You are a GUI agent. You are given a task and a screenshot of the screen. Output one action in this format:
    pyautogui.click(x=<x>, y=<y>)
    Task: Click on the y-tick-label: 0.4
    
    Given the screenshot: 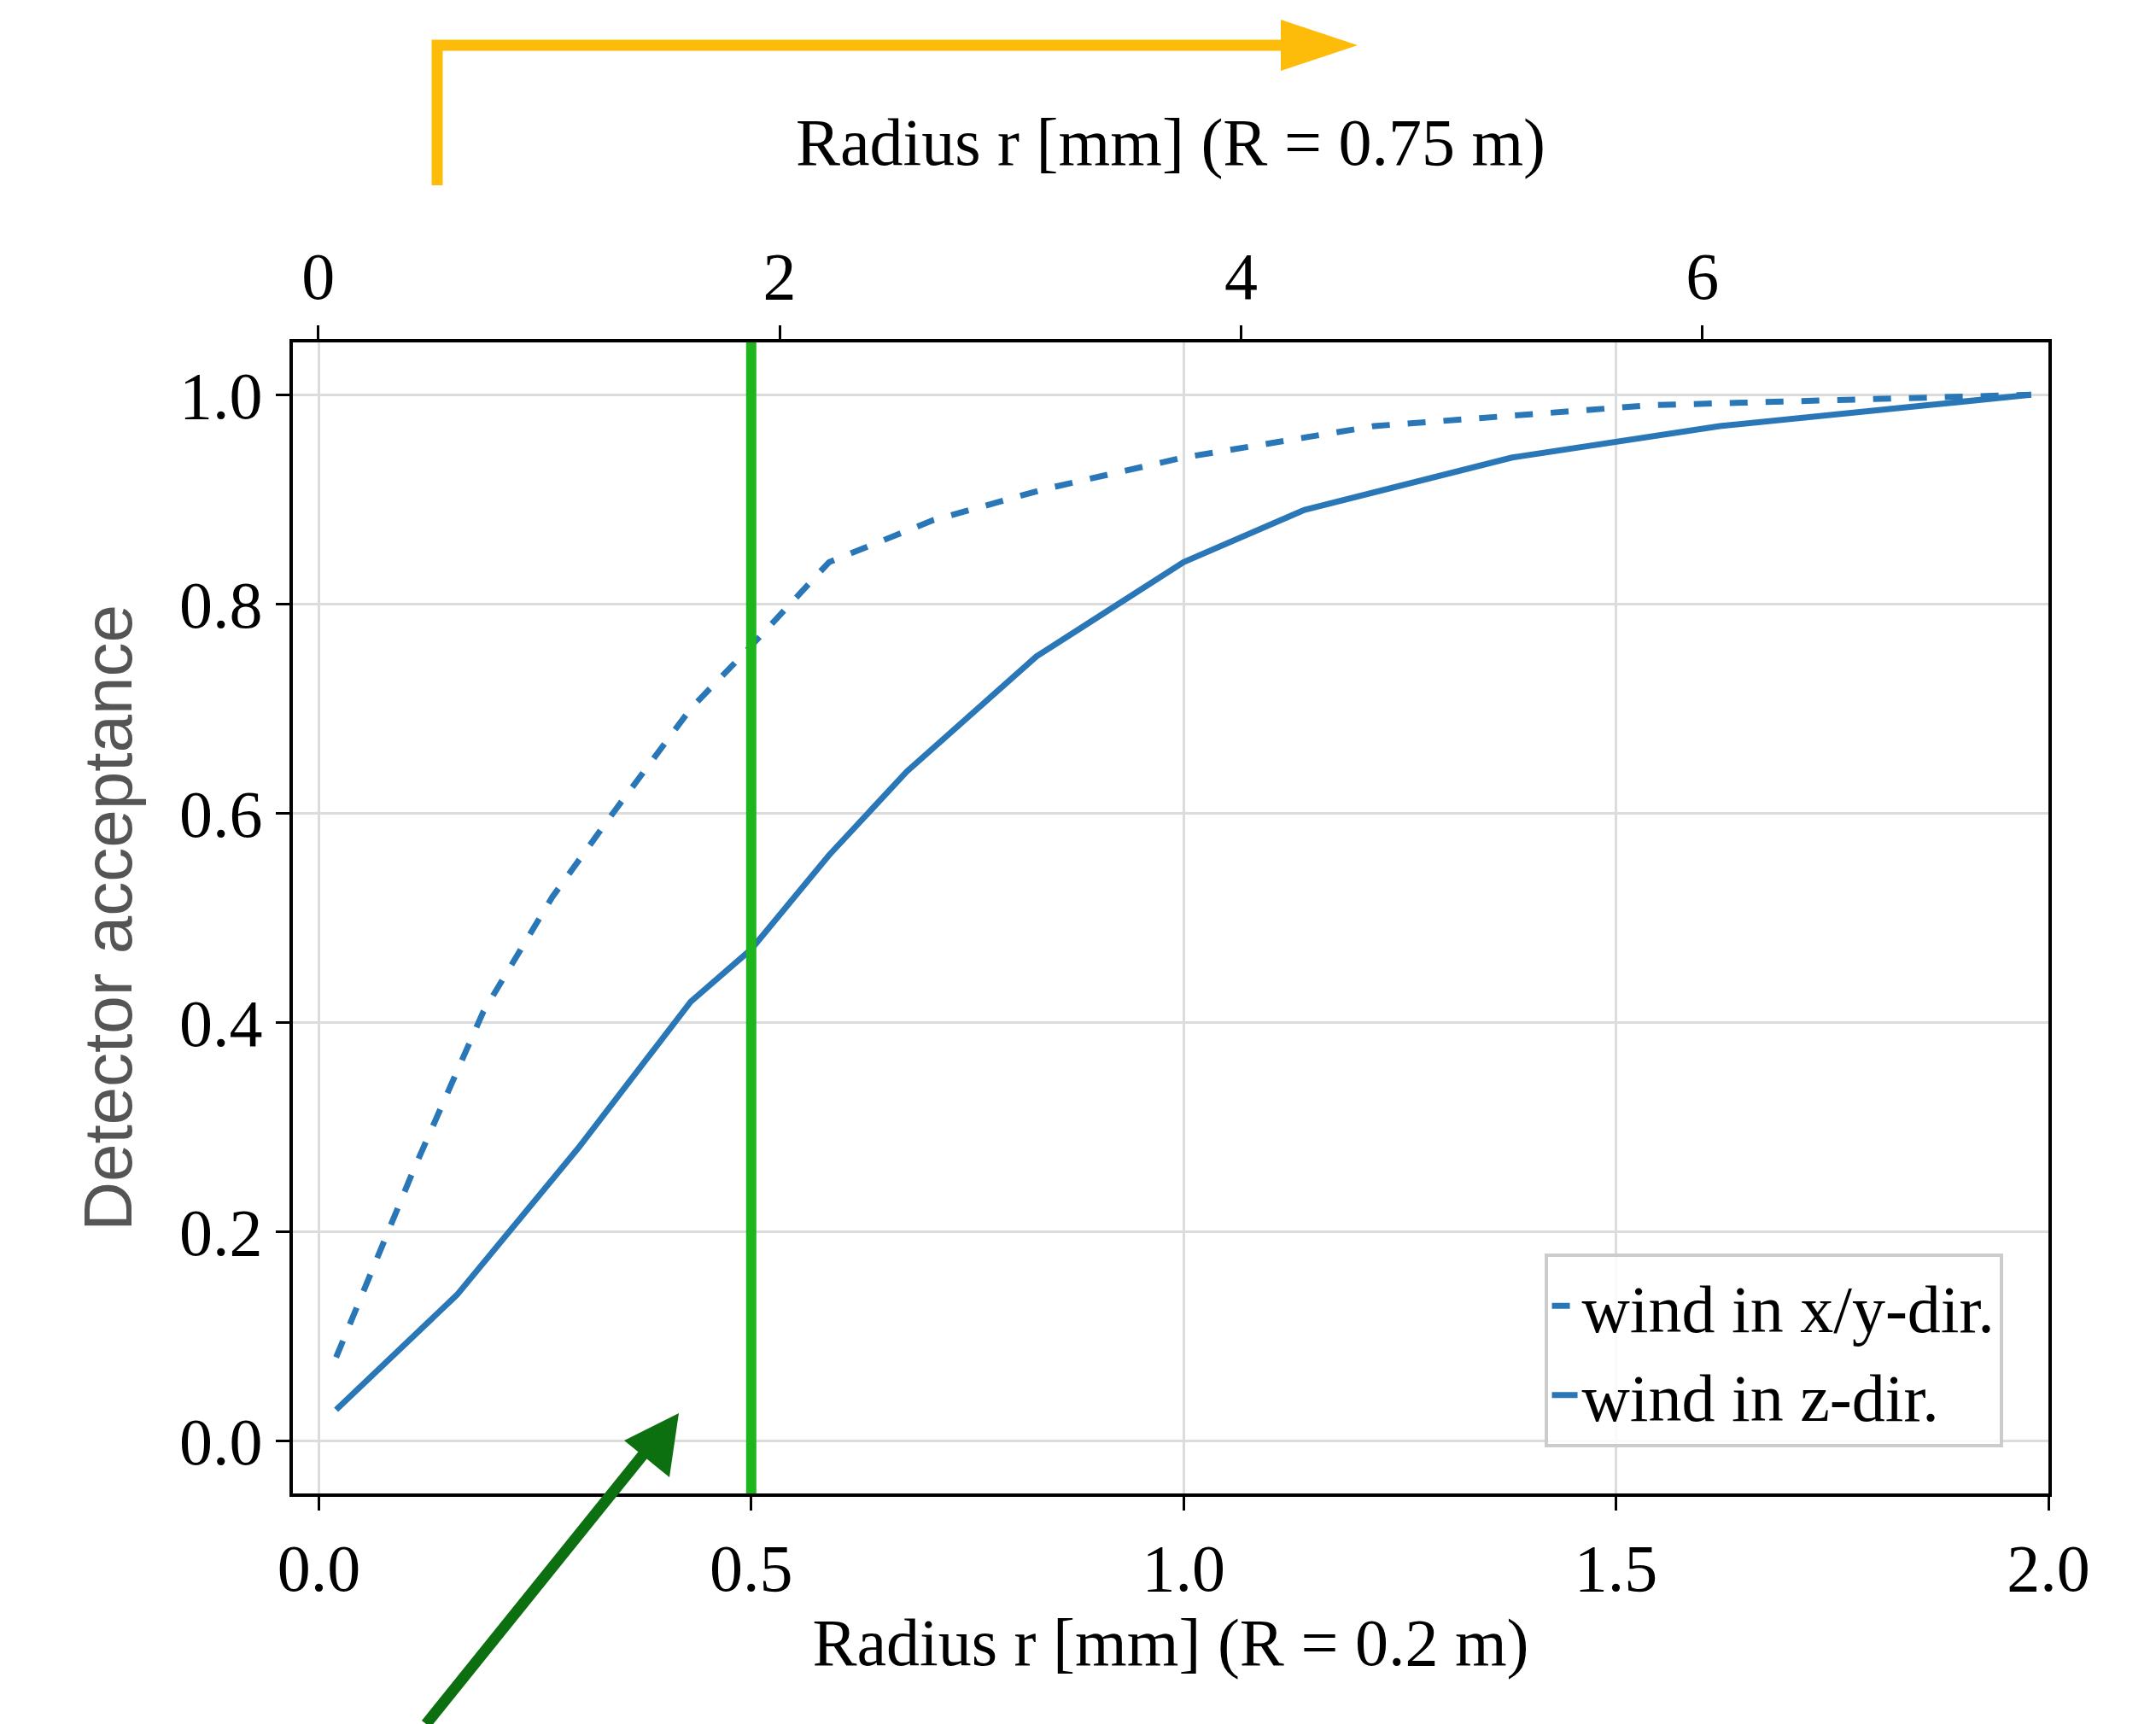 What is the action you would take?
    pyautogui.click(x=220, y=1023)
    